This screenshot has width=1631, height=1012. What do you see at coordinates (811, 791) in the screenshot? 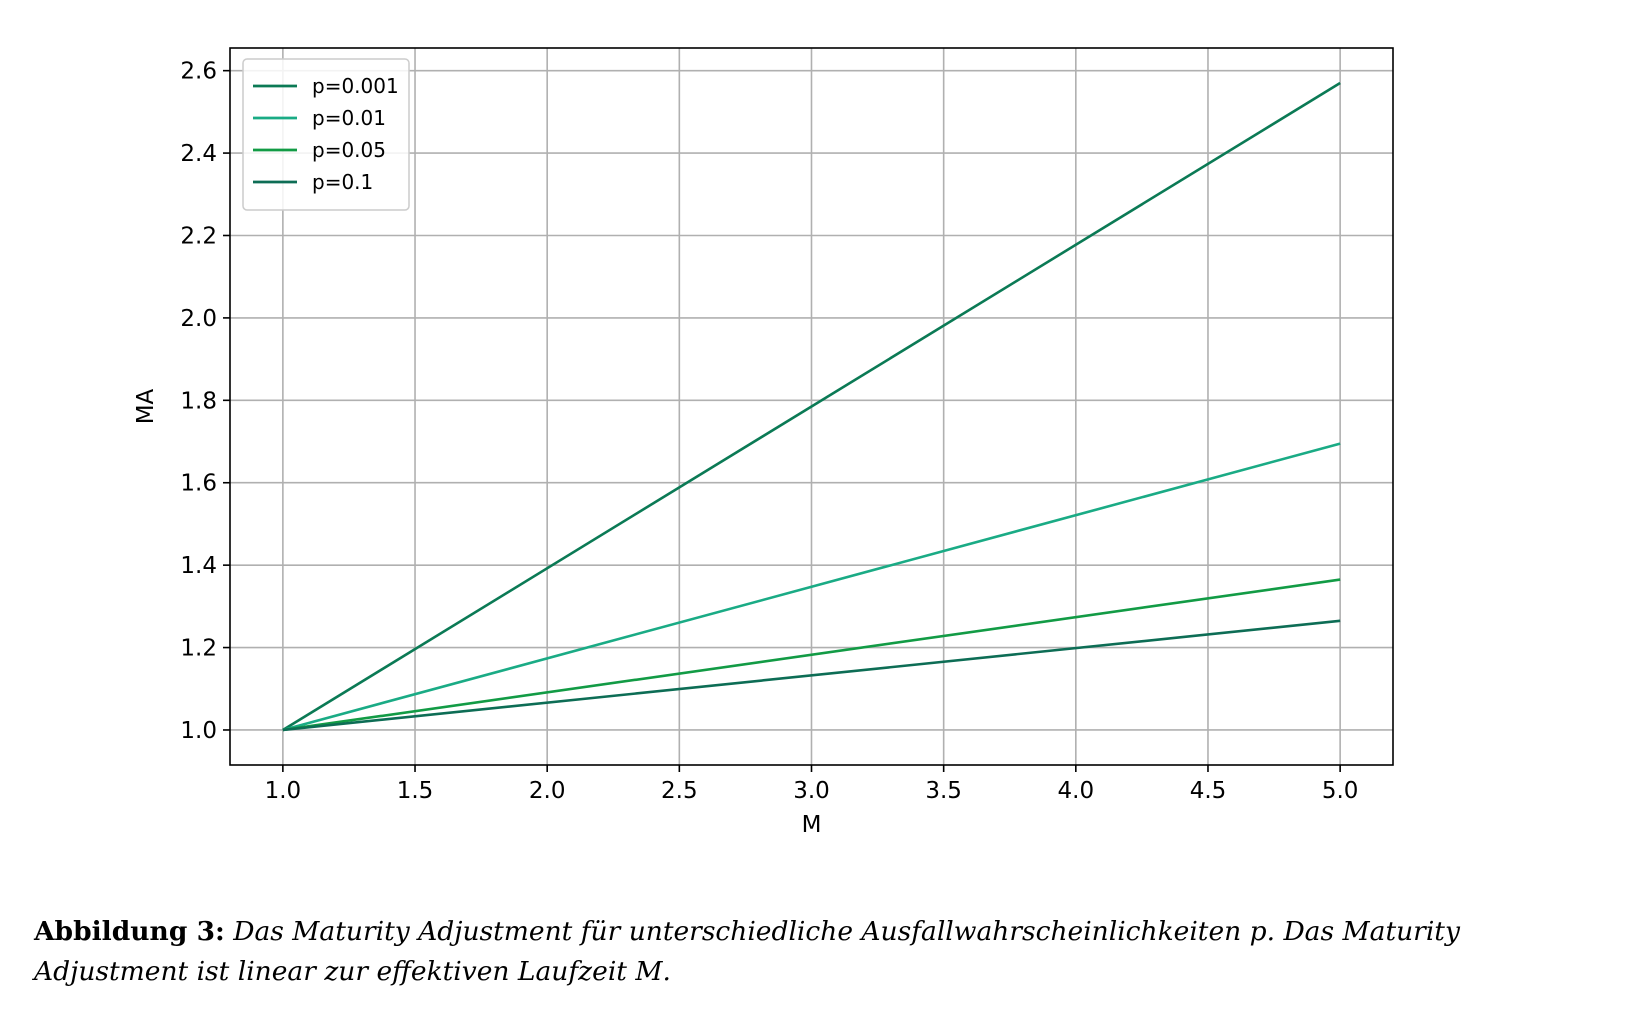
I see `x-tick-label: 3.0` at bounding box center [811, 791].